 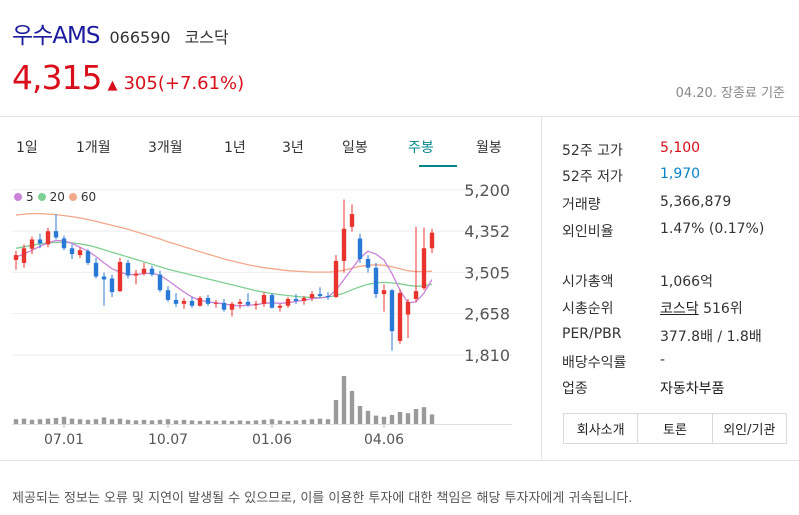 I want to click on legend-label-ma20: 20, so click(x=57, y=197).